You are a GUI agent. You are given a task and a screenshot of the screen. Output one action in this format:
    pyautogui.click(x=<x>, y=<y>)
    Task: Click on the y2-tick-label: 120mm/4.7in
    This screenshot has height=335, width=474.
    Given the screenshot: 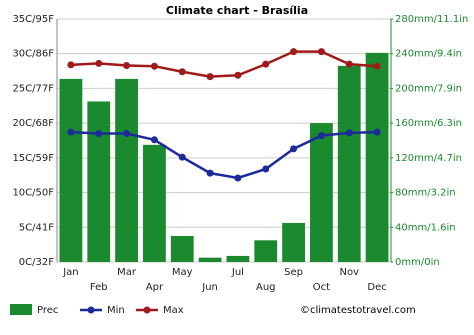 What is the action you would take?
    pyautogui.click(x=428, y=158)
    